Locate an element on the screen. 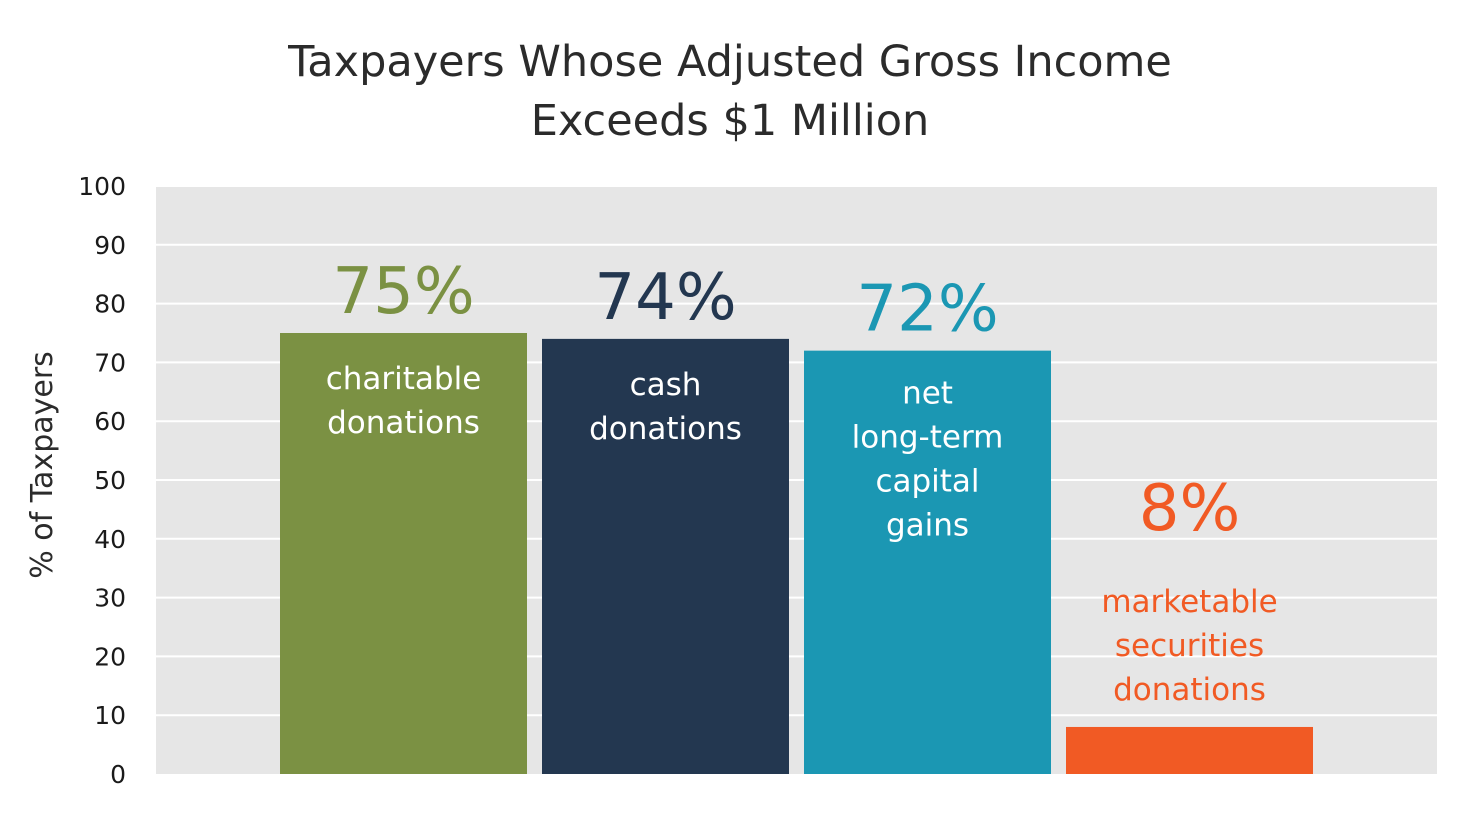  bar-category-label: long-term is located at coordinates (928, 438).